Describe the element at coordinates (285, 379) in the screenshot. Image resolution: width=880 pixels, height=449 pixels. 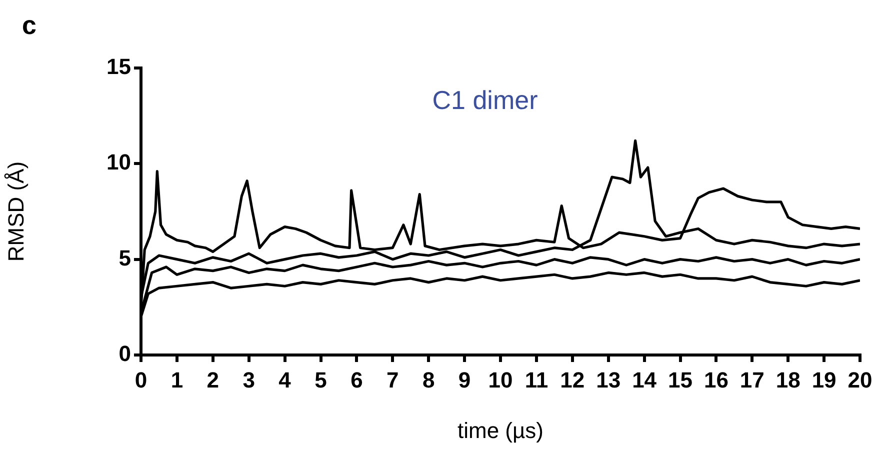
I see `x-tick-label: 4` at that location.